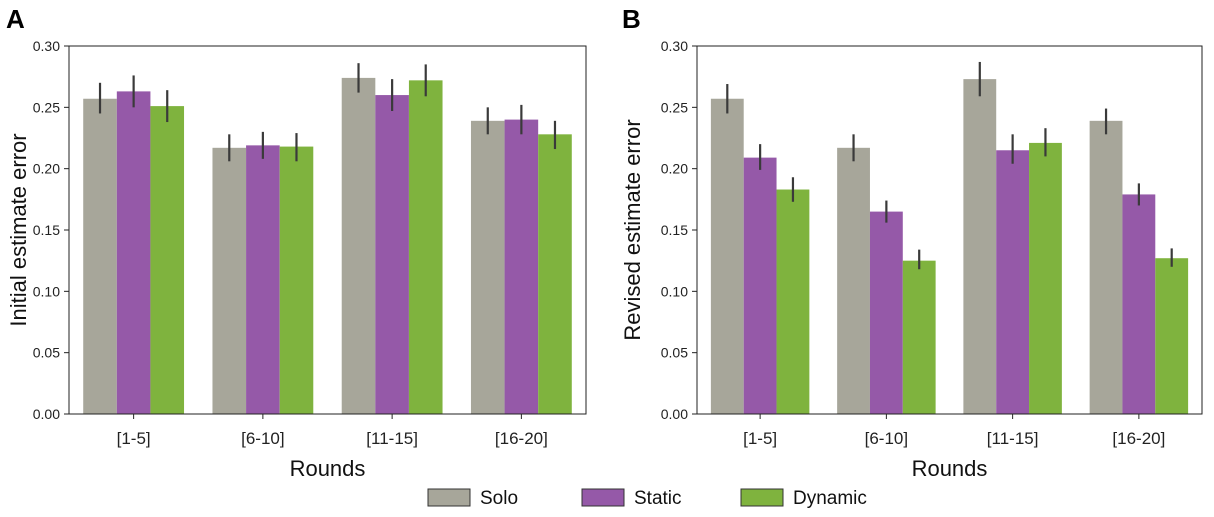 This screenshot has height=517, width=1214. I want to click on legend: Solo Static Dynamic, so click(647, 498).